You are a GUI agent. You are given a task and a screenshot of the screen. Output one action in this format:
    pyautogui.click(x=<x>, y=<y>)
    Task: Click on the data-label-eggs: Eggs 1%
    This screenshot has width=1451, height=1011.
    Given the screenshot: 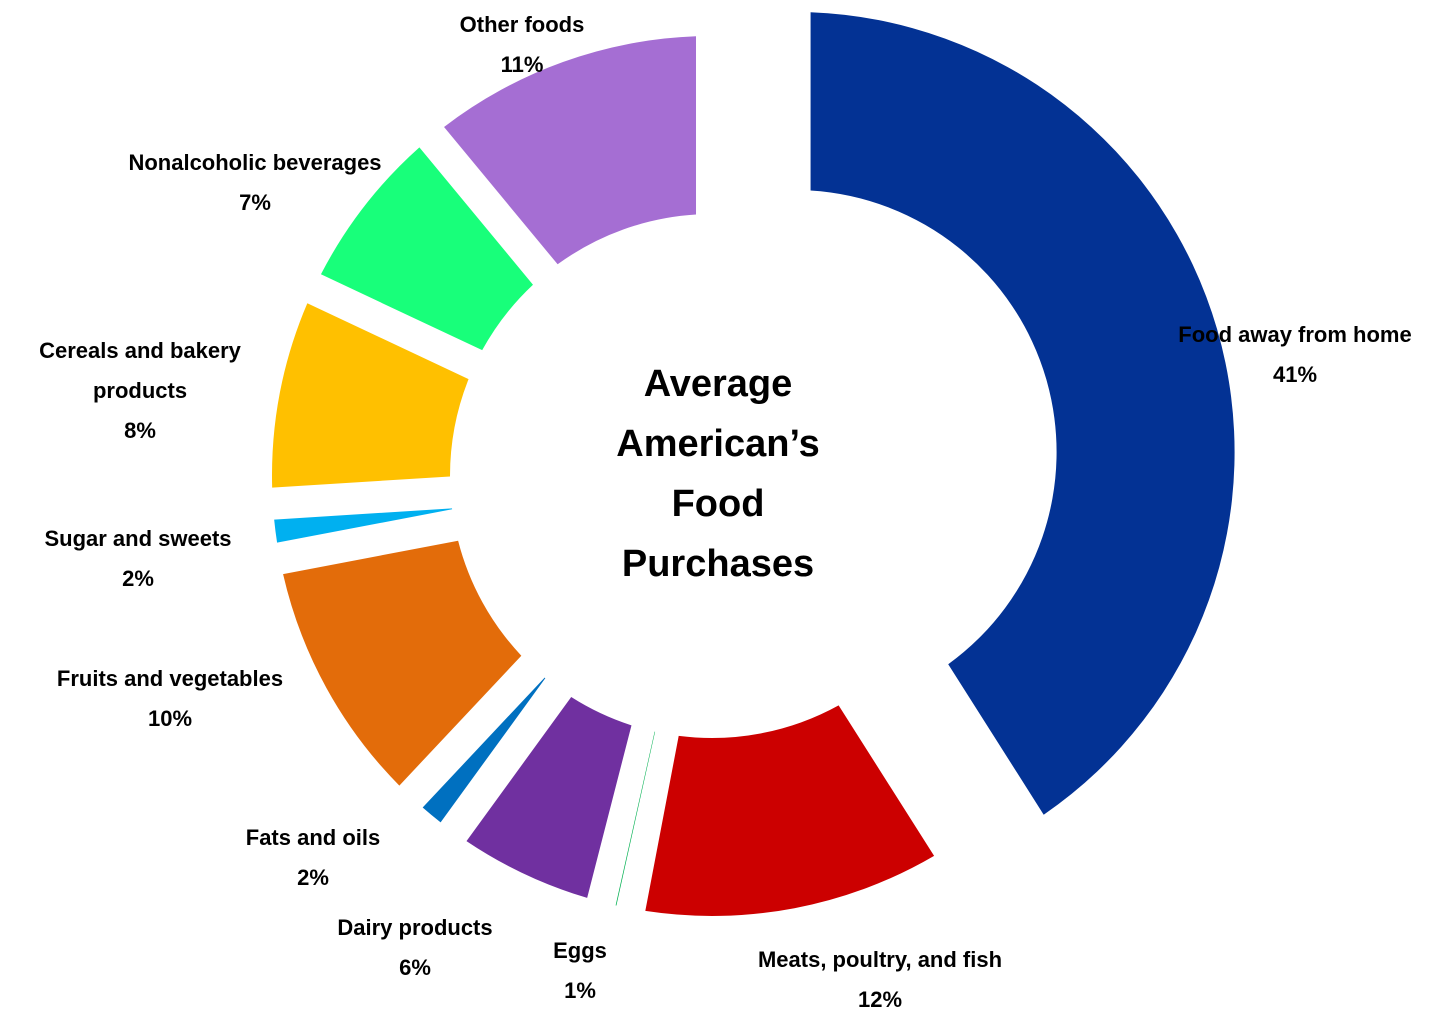 What is the action you would take?
    pyautogui.click(x=580, y=970)
    